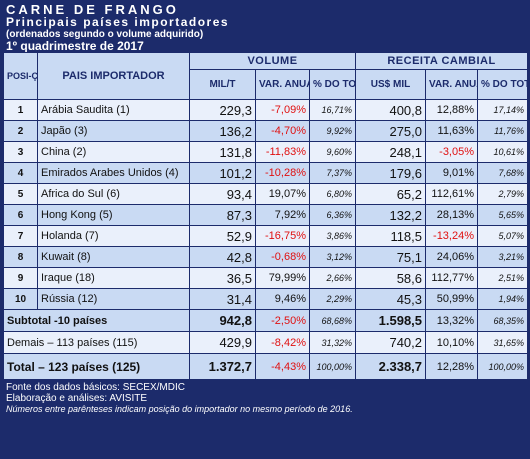 This screenshot has width=530, height=459. I want to click on col-header-vol-pct: % DO TOTAL, so click(332, 84).